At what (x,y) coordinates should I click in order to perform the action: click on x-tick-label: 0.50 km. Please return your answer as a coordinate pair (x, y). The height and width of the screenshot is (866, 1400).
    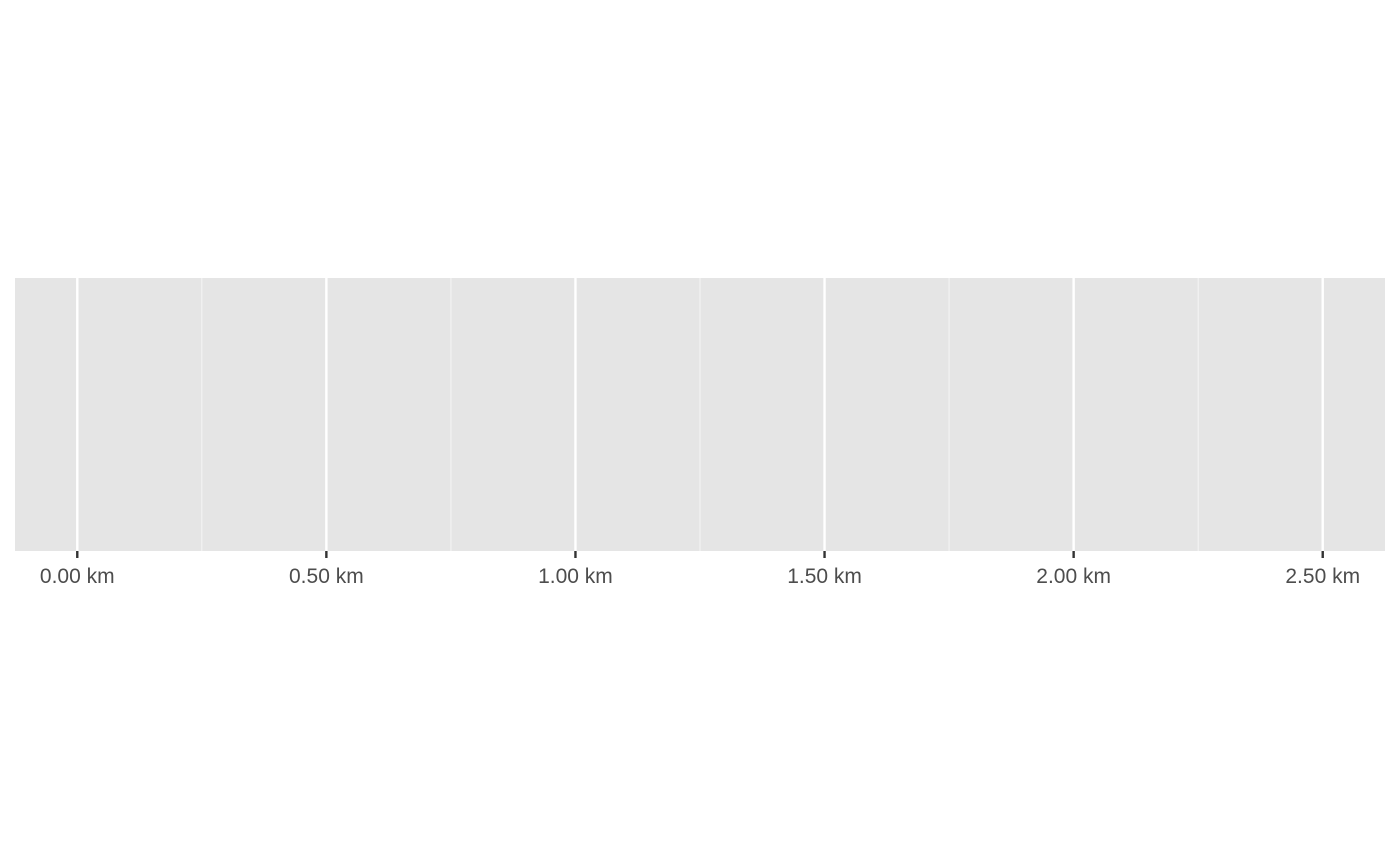
    Looking at the image, I should click on (326, 576).